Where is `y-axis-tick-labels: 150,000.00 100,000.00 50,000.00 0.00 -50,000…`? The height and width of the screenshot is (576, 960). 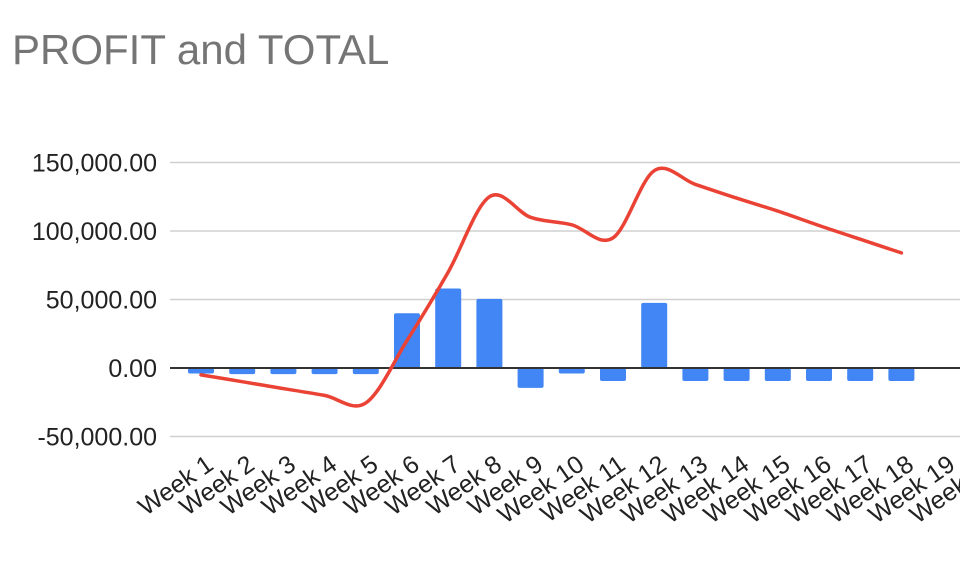 y-axis-tick-labels: 150,000.00 100,000.00 50,000.00 0.00 -50,000… is located at coordinates (94, 301).